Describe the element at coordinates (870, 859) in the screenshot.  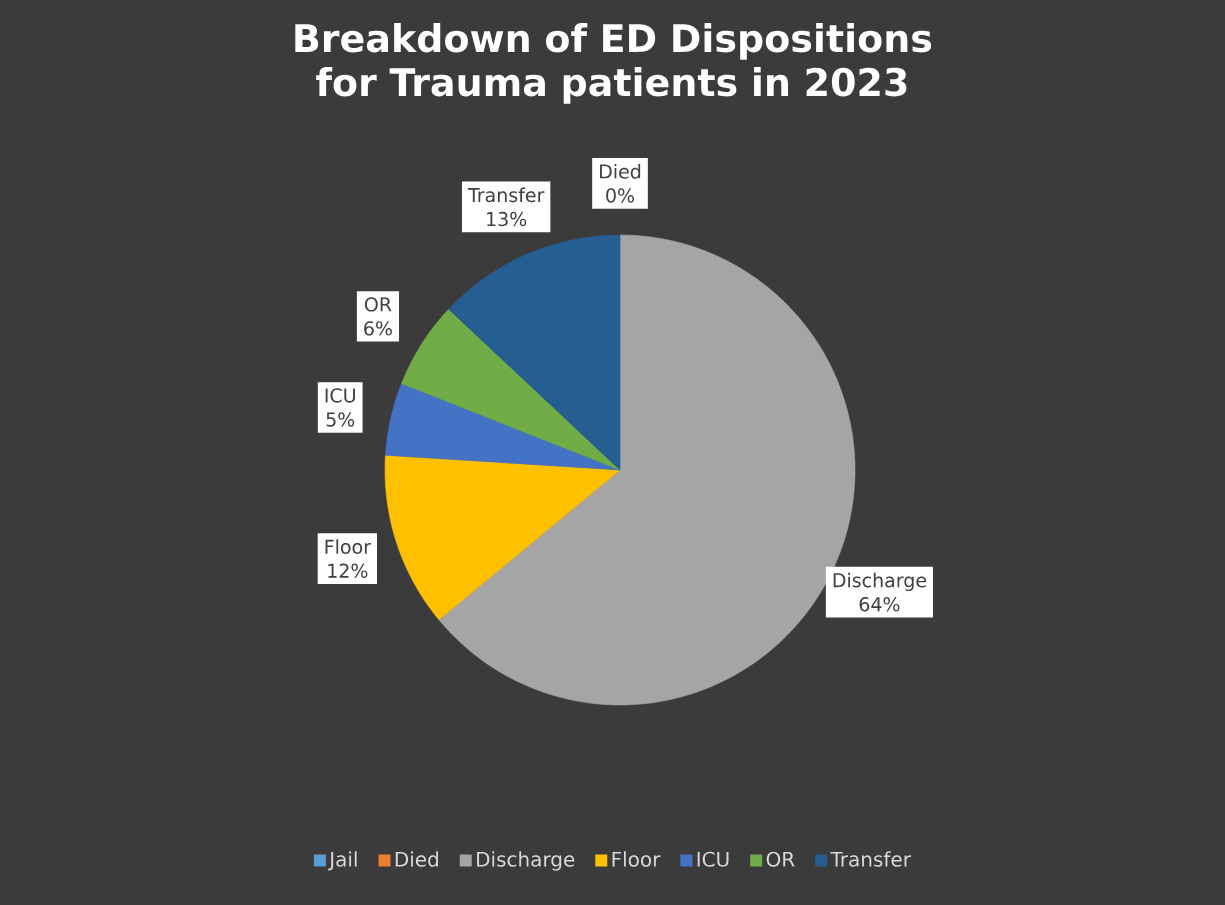
I see `legend-label: Transfer` at that location.